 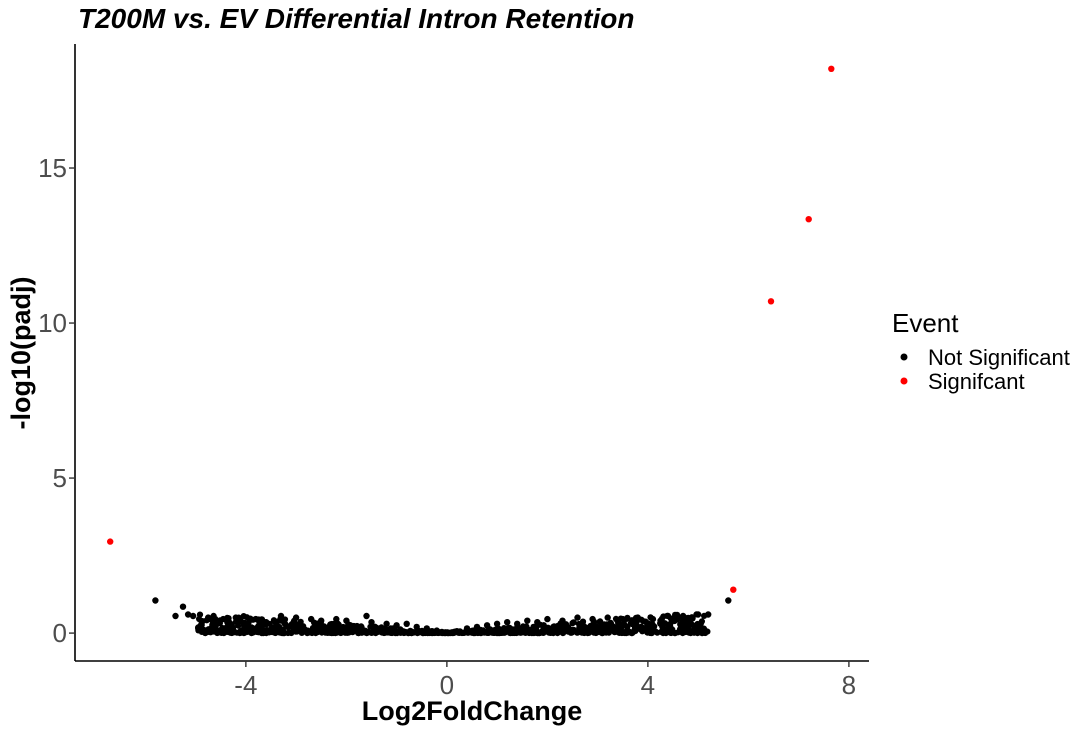 What do you see at coordinates (52, 168) in the screenshot?
I see `y-tick-label: 15` at bounding box center [52, 168].